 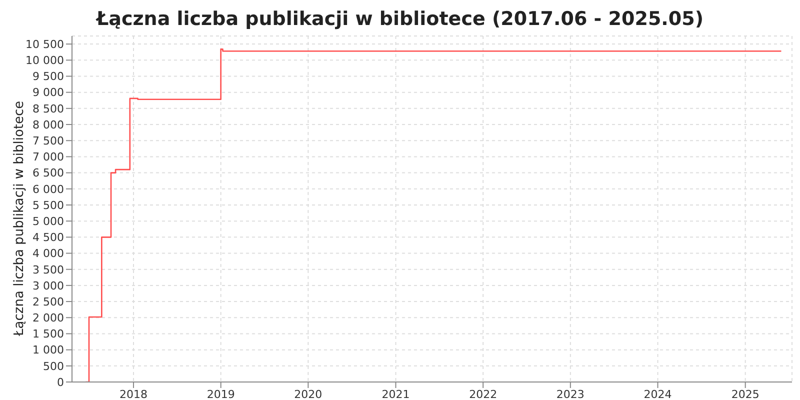 What do you see at coordinates (308, 394) in the screenshot?
I see `x-tick-label: 2020` at bounding box center [308, 394].